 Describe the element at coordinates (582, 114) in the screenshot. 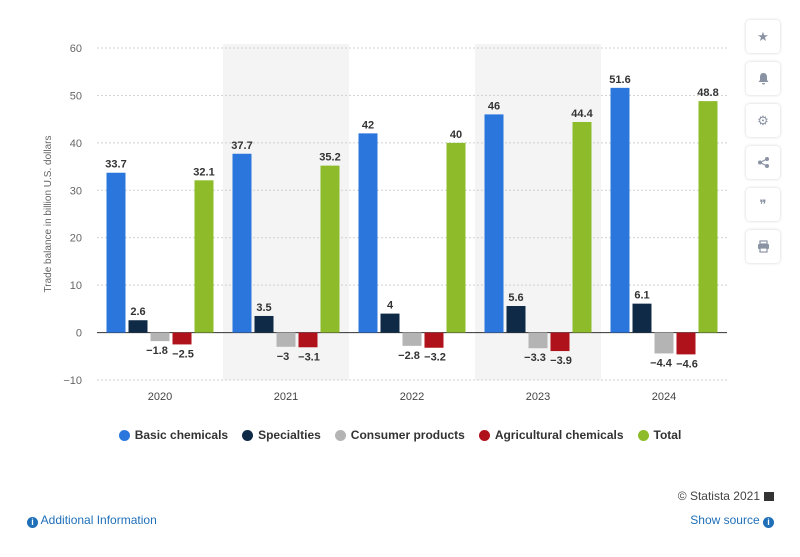

I see `data-label: 44.4` at that location.